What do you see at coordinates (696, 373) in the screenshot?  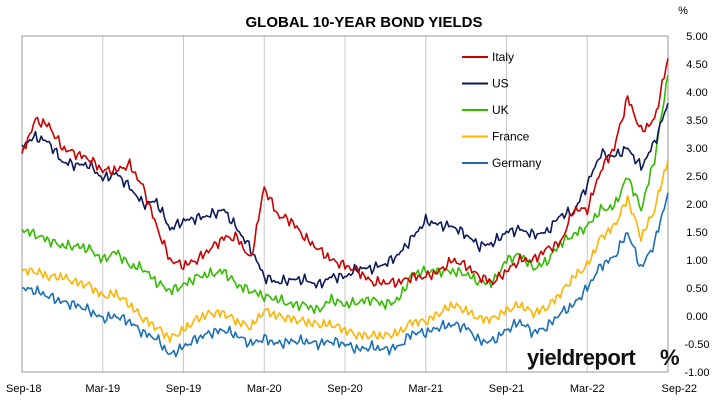 I see `y-tick-label: -1.00` at bounding box center [696, 373].